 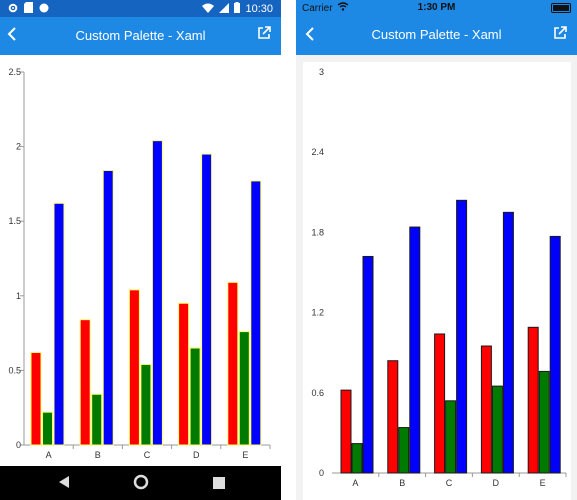 What do you see at coordinates (18, 147) in the screenshot?
I see `y-tick-label: 2` at bounding box center [18, 147].